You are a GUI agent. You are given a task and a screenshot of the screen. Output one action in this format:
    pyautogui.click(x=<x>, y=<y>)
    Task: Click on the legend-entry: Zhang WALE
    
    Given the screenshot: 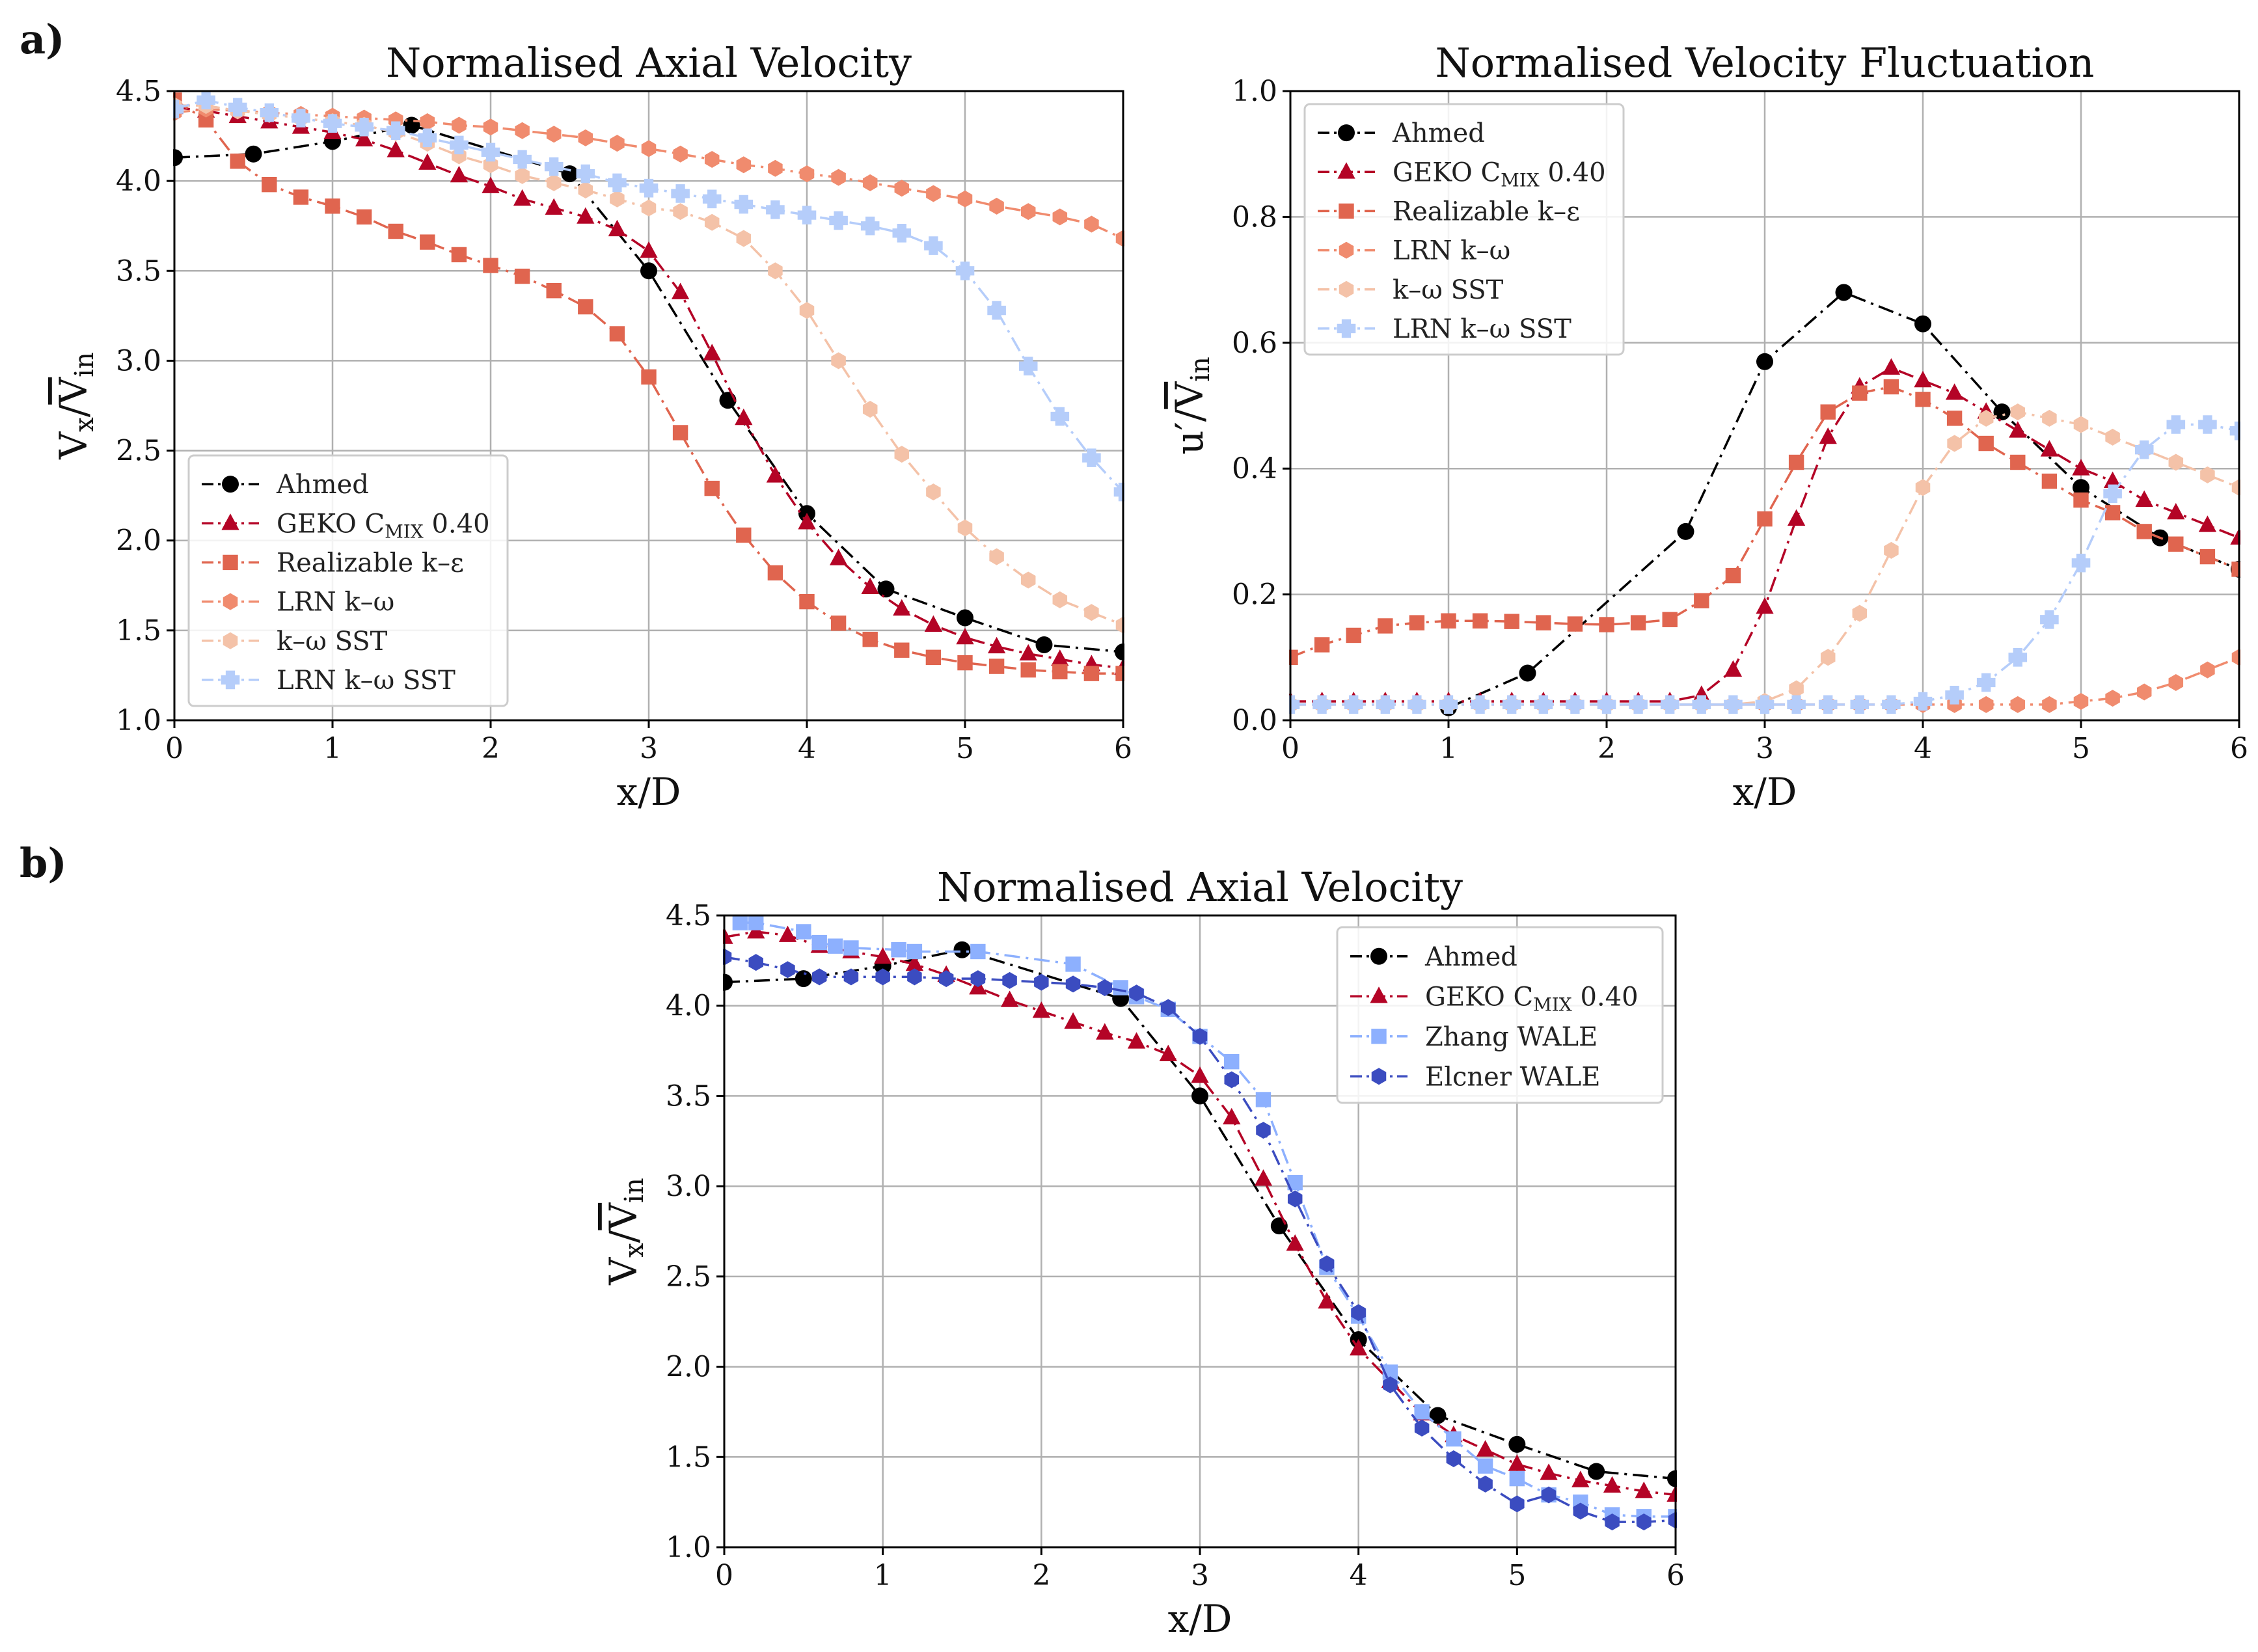 What is the action you would take?
    pyautogui.click(x=1474, y=1037)
    